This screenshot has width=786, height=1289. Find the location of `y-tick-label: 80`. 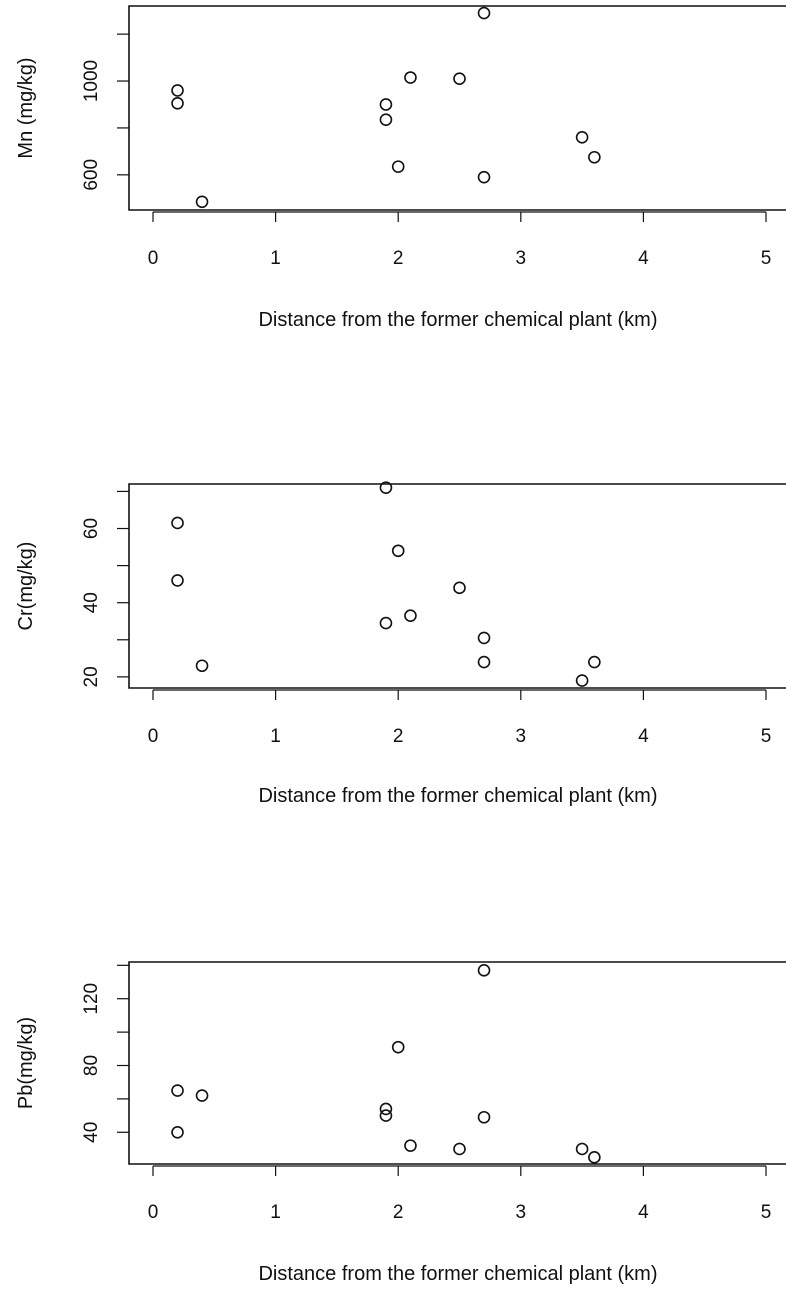

y-tick-label: 80 is located at coordinates (91, 1065).